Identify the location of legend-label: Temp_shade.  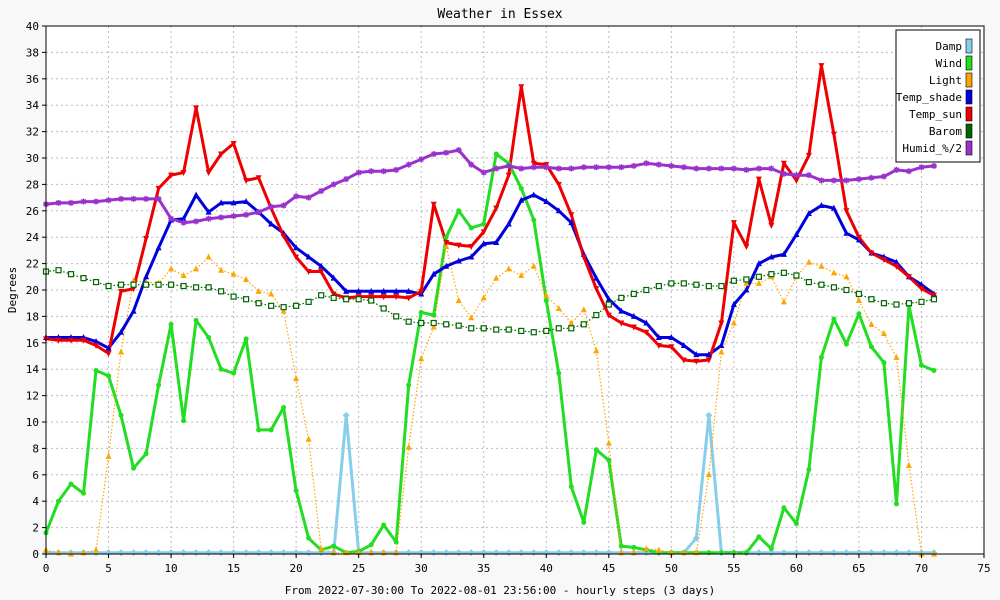
(929, 97).